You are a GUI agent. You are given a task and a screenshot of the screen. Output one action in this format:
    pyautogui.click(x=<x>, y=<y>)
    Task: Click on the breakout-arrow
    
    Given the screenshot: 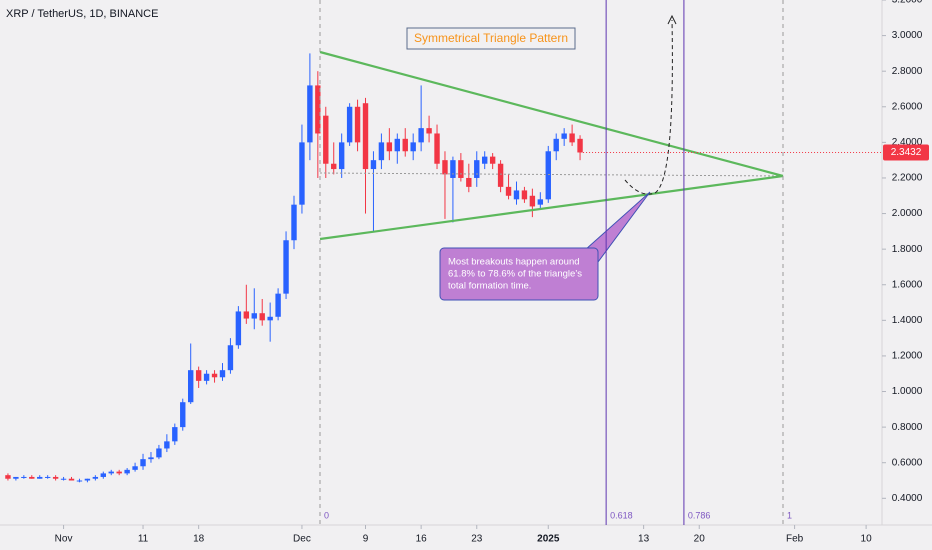 What is the action you would take?
    pyautogui.click(x=648, y=107)
    